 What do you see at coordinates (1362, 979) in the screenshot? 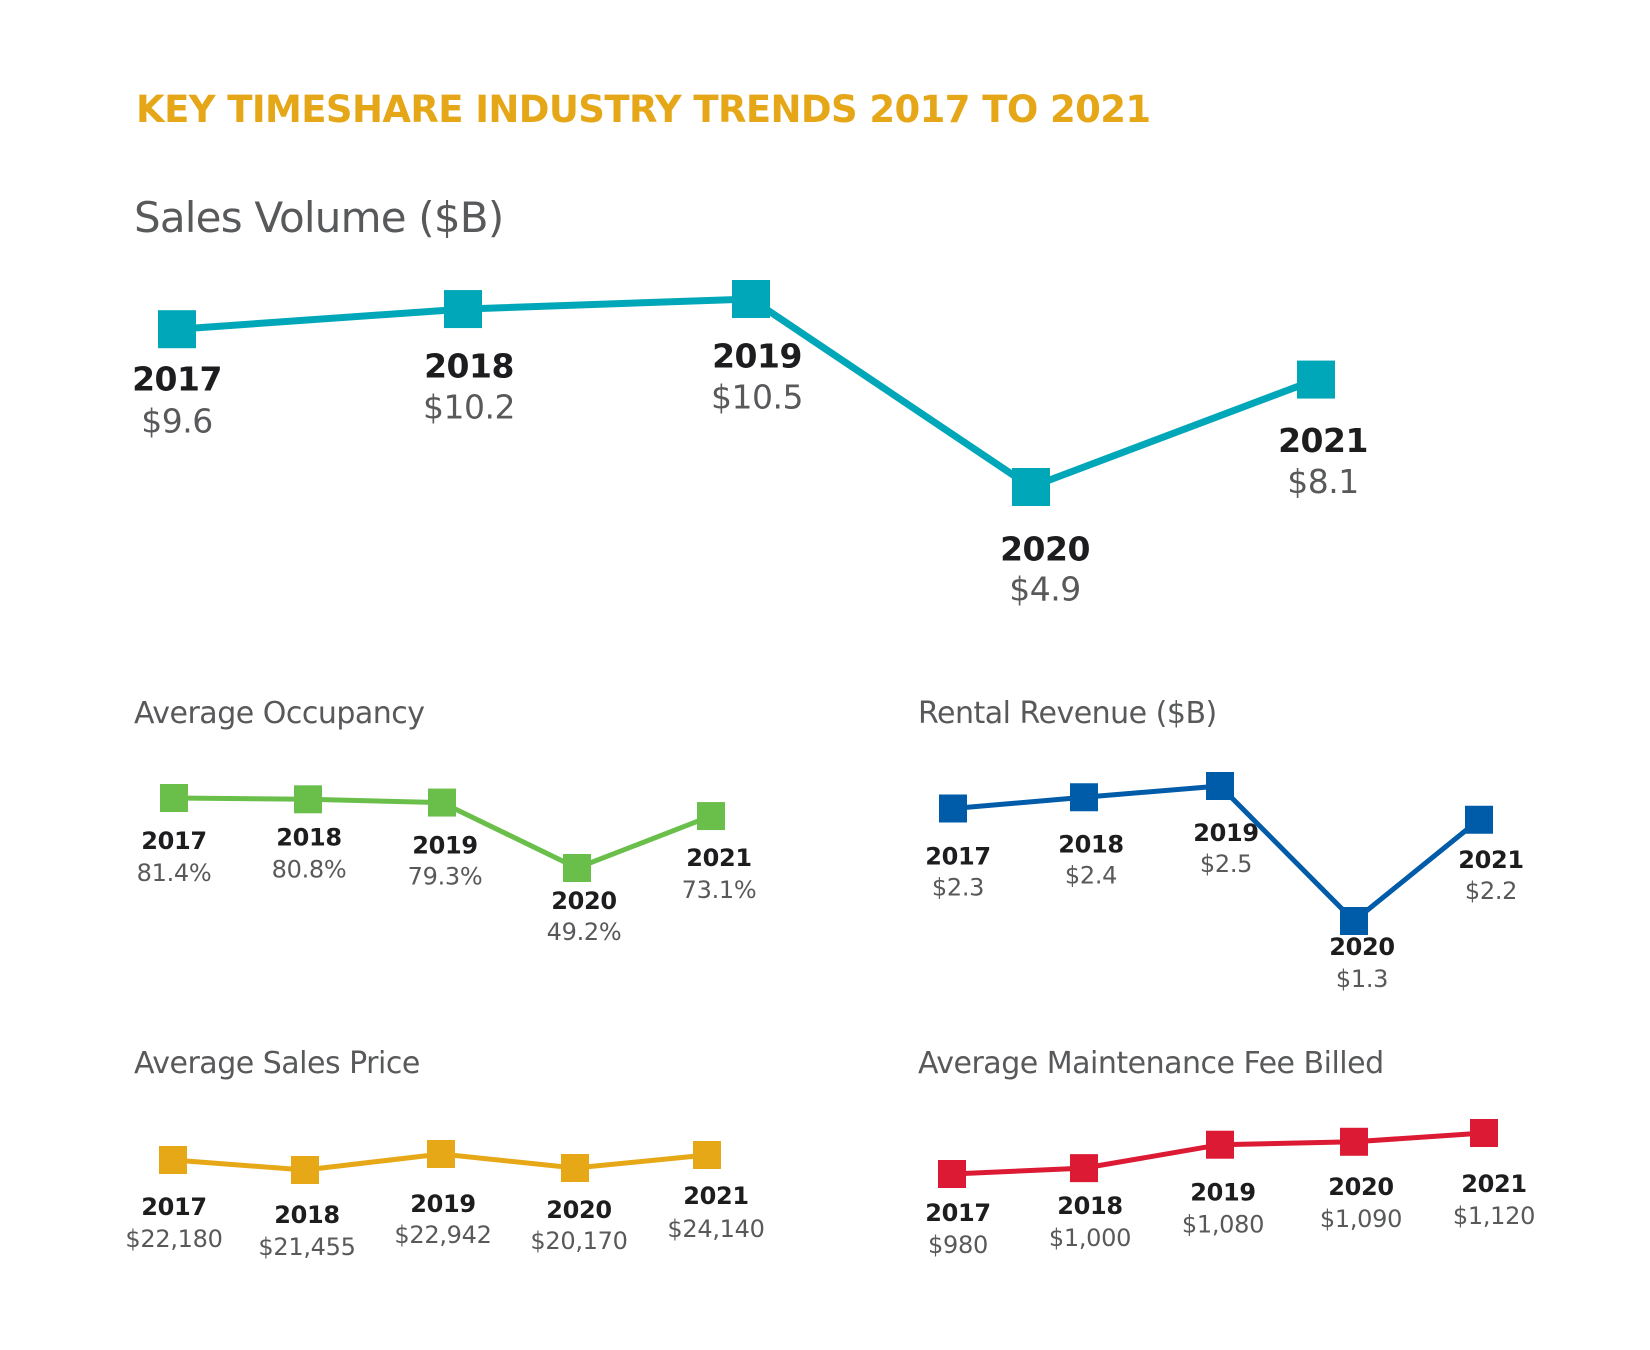
I see `data-value-label: $1.3` at bounding box center [1362, 979].